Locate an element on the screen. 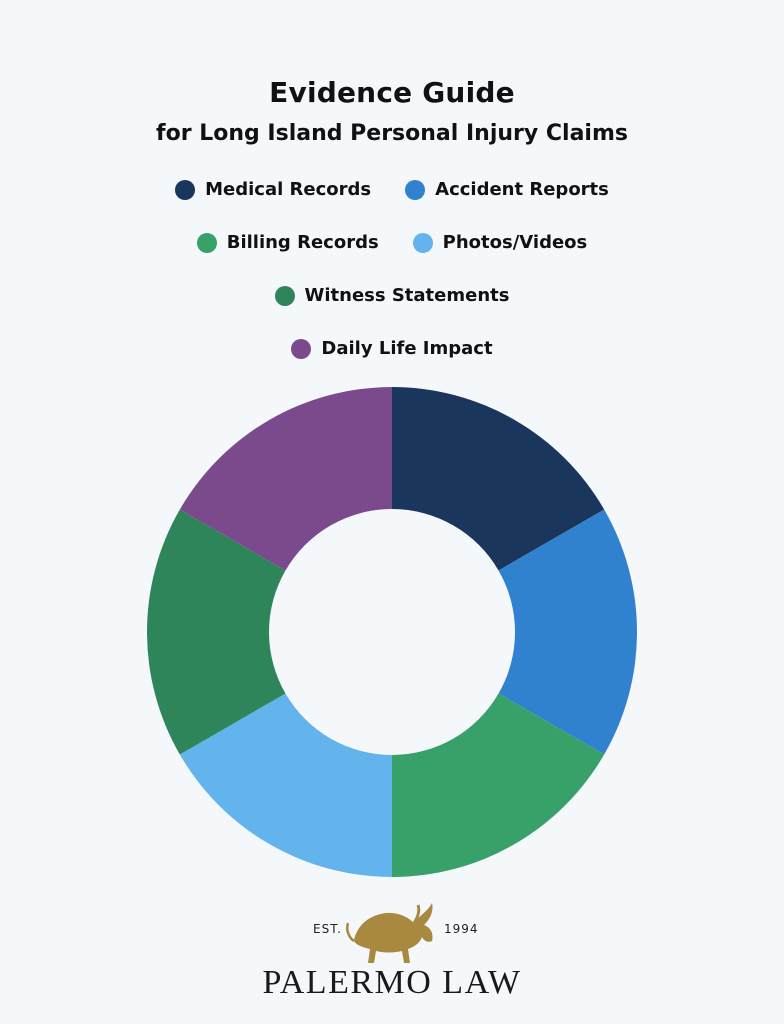 The height and width of the screenshot is (1024, 784). donut-slice-billing-records is located at coordinates (498, 785).